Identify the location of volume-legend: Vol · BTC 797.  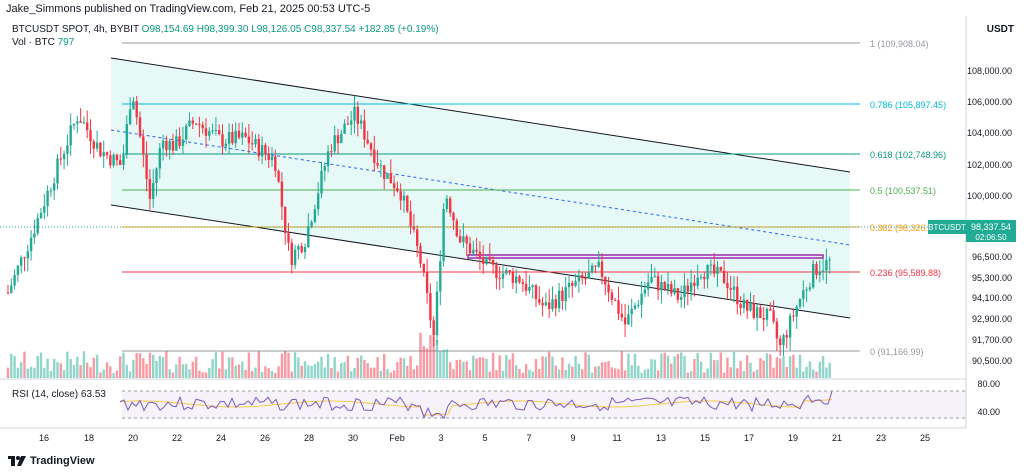
(43, 42).